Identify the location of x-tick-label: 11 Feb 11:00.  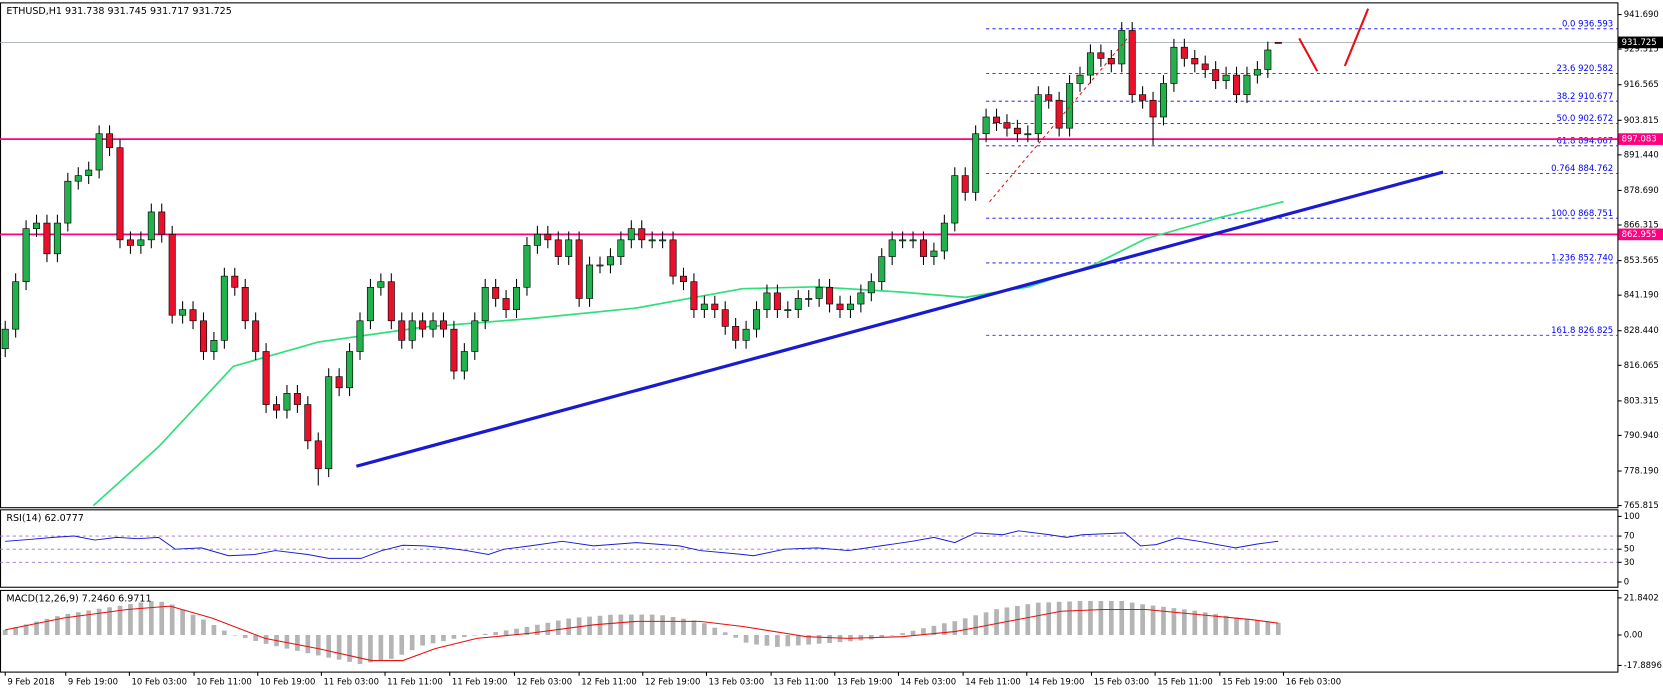
(415, 682).